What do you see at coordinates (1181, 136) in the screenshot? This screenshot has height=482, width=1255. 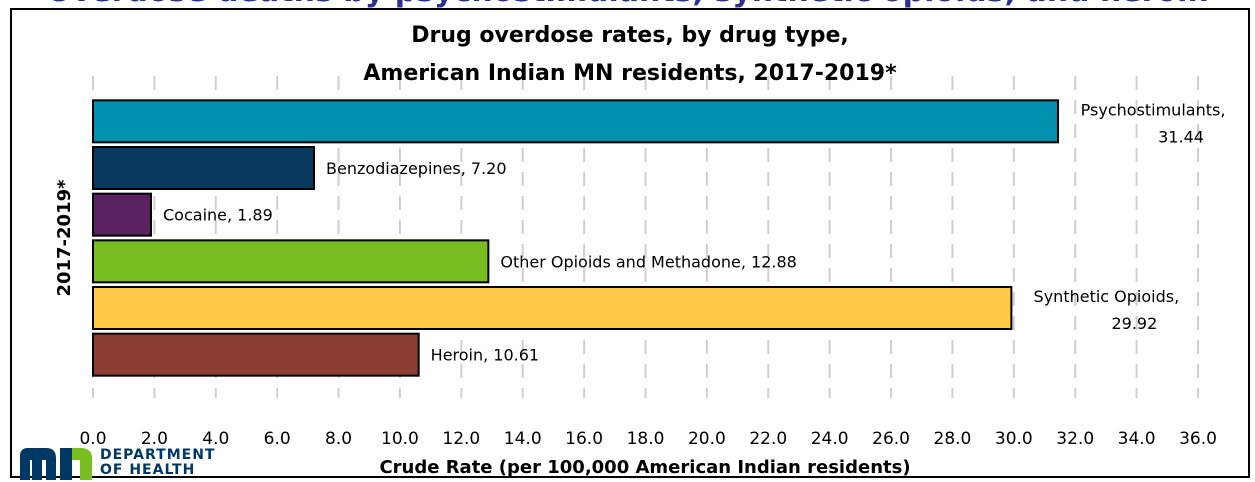 I see `data-label-value: 31.44` at bounding box center [1181, 136].